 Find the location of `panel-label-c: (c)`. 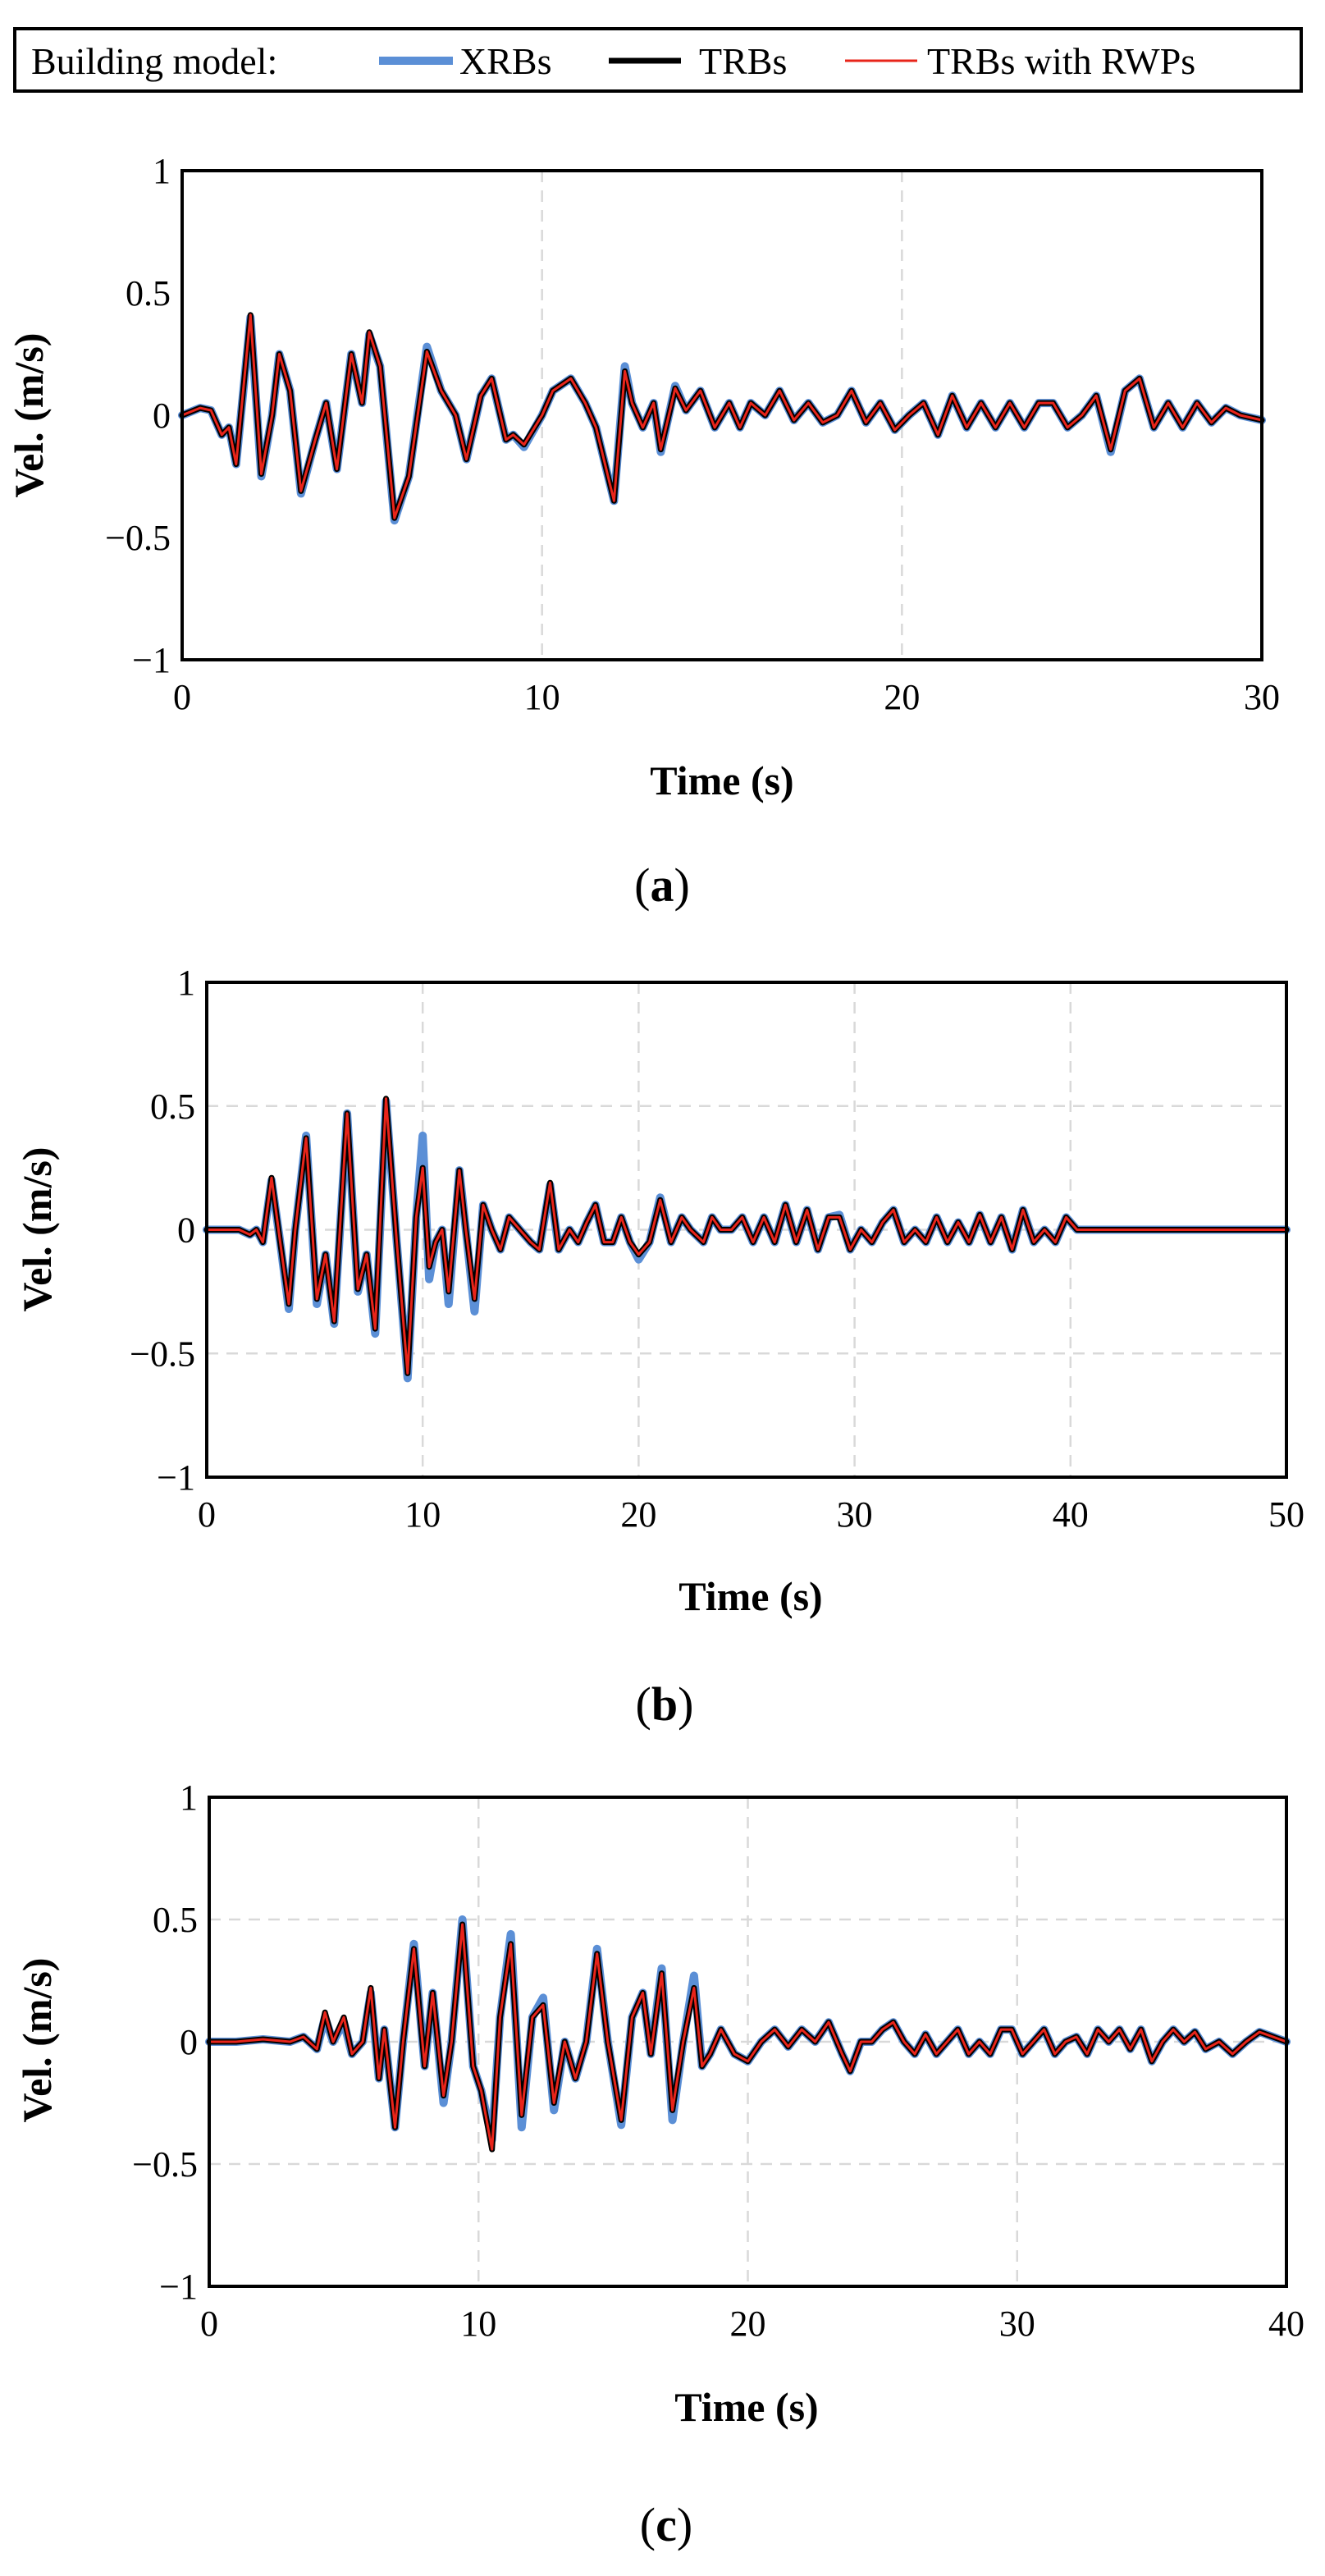

panel-label-c: (c) is located at coordinates (666, 2524).